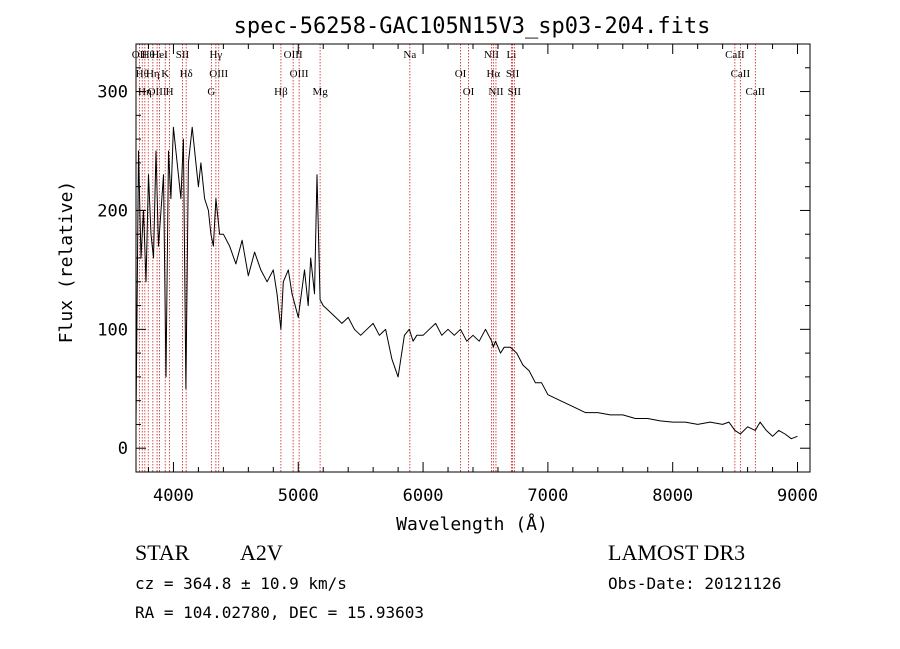 The image size is (900, 649). What do you see at coordinates (112, 330) in the screenshot?
I see `y-tick-label: 100` at bounding box center [112, 330].